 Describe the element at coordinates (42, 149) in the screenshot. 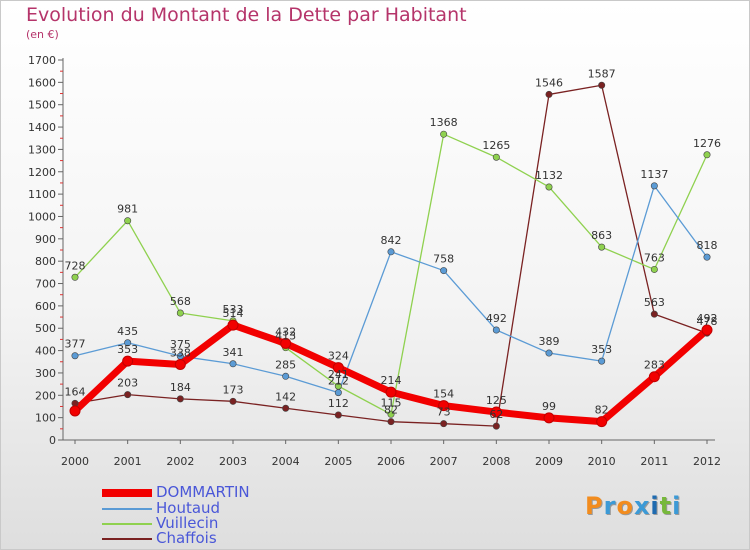

I see `y-tick-label: 1300` at that location.